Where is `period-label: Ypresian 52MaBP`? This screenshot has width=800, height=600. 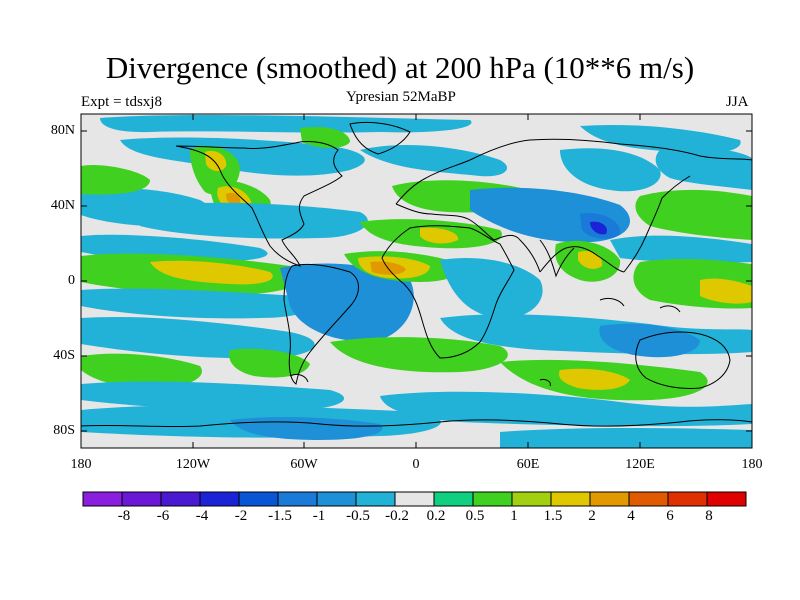 period-label: Ypresian 52MaBP is located at coordinates (401, 97).